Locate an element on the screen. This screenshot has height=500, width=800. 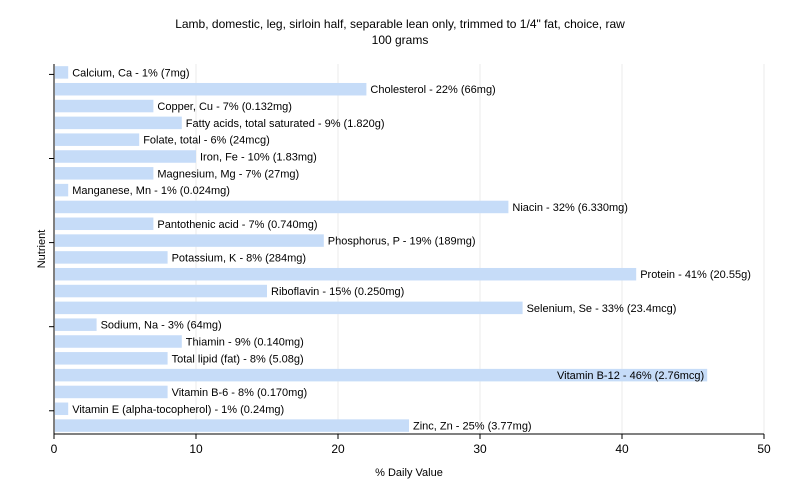
x-tick-label: 30 is located at coordinates (480, 449).